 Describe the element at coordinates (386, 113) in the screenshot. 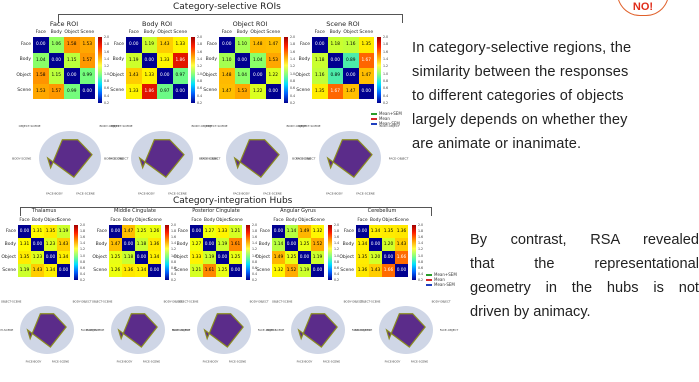

I see `legend-item: Mean+SEM` at that location.